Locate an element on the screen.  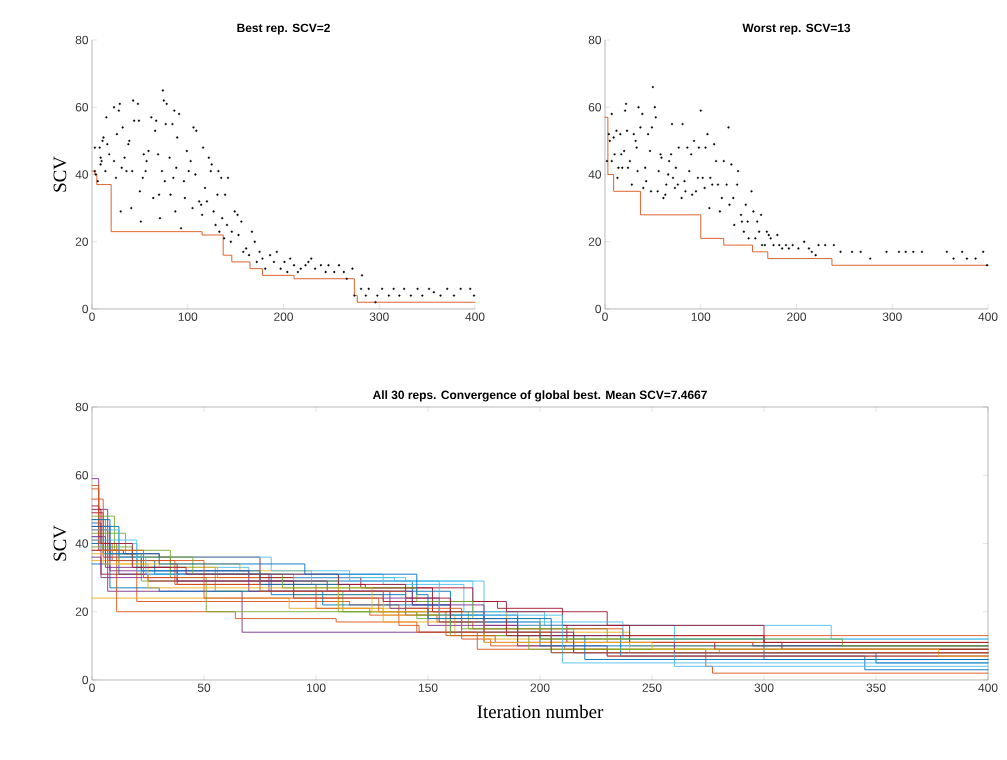
x-axis-title: Iteration number is located at coordinates (540, 711).